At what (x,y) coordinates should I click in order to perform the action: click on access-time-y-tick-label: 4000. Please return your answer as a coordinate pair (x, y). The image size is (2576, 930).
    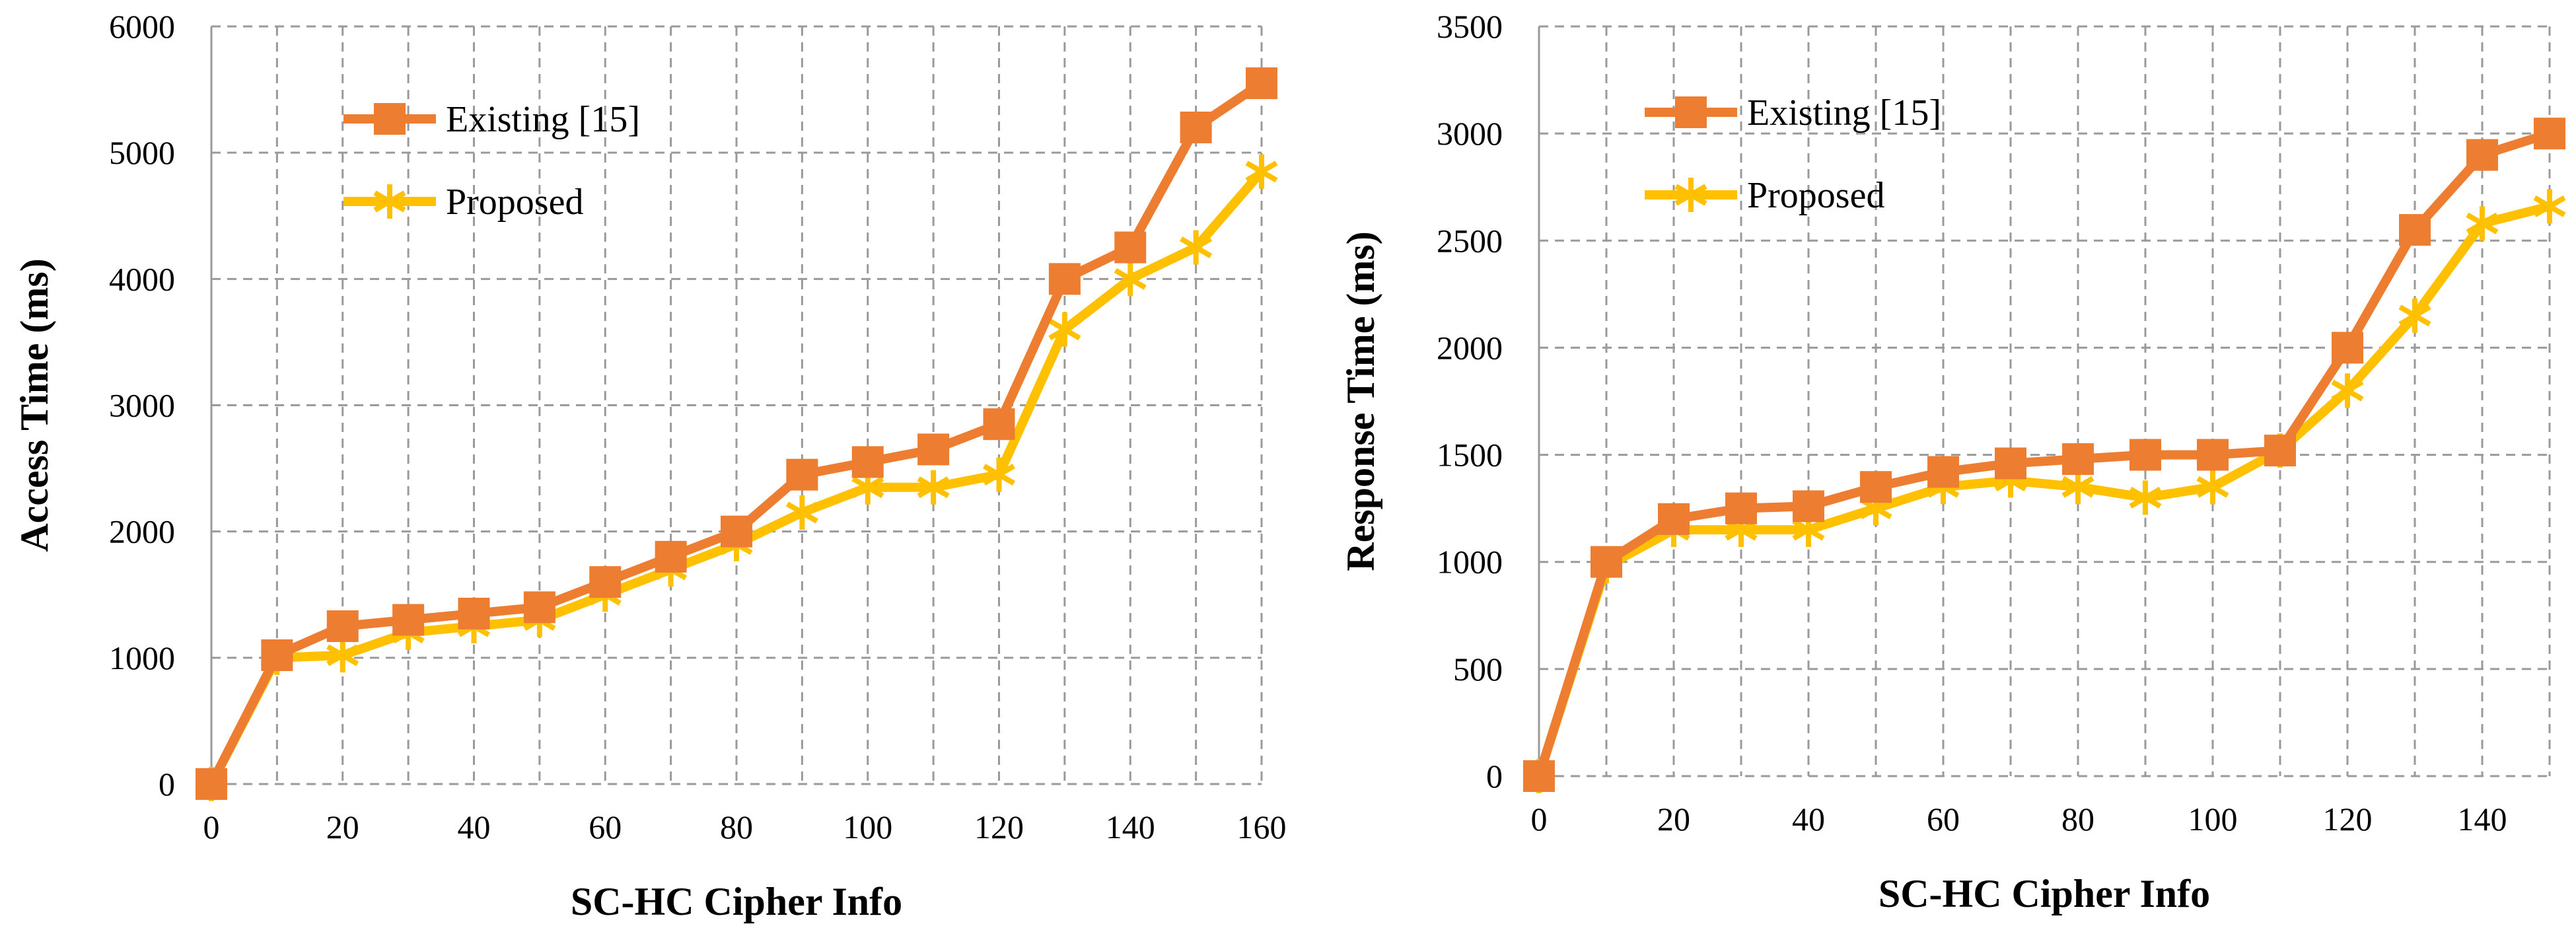
    Looking at the image, I should click on (142, 278).